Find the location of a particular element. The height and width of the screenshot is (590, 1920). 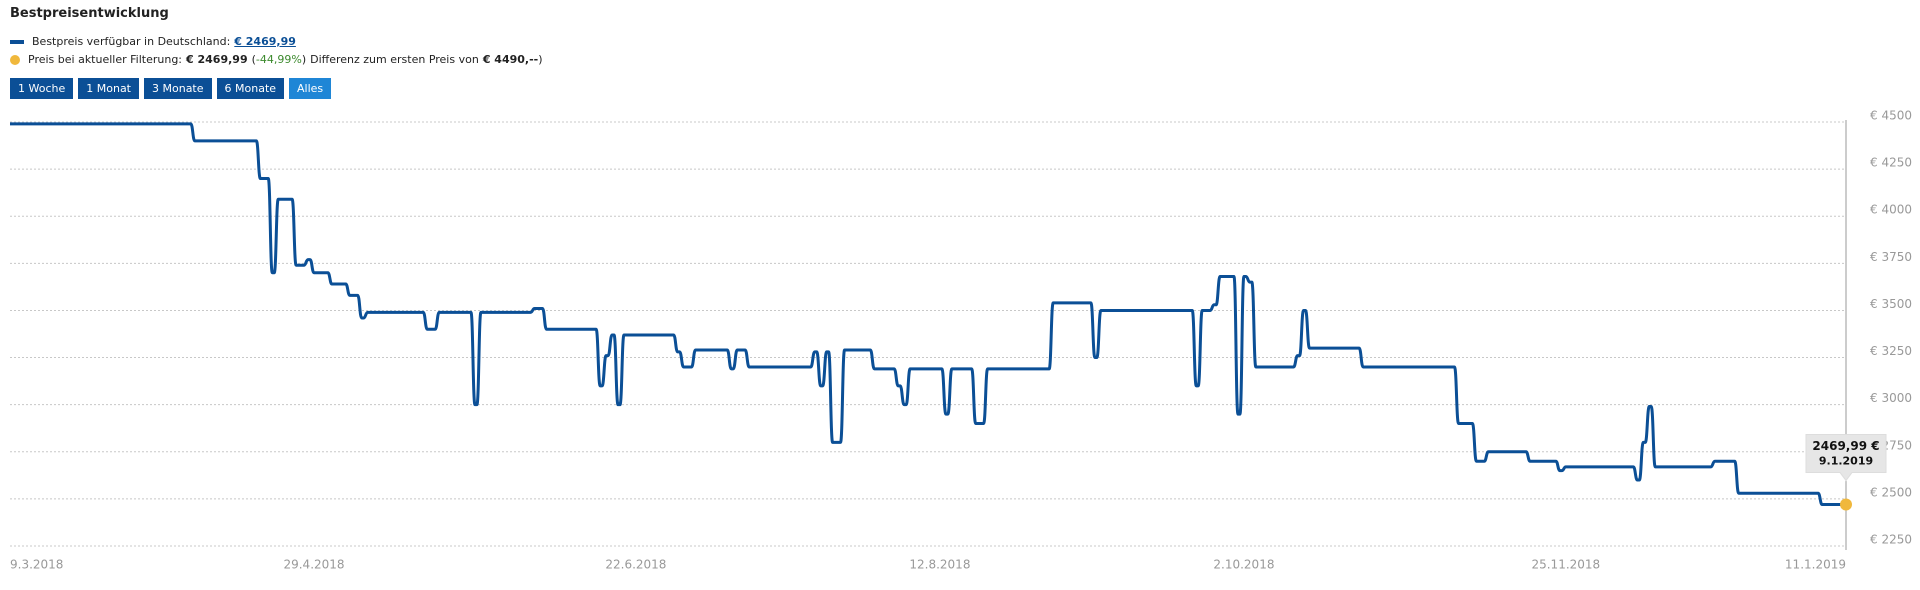

tooltip-box is located at coordinates (1846, 458).